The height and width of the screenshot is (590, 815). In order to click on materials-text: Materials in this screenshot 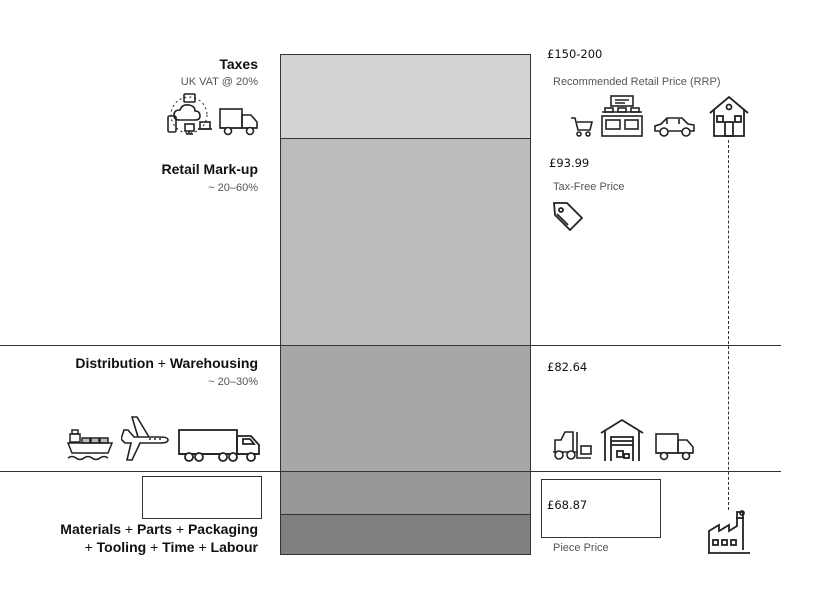, I will do `click(90, 529)`.